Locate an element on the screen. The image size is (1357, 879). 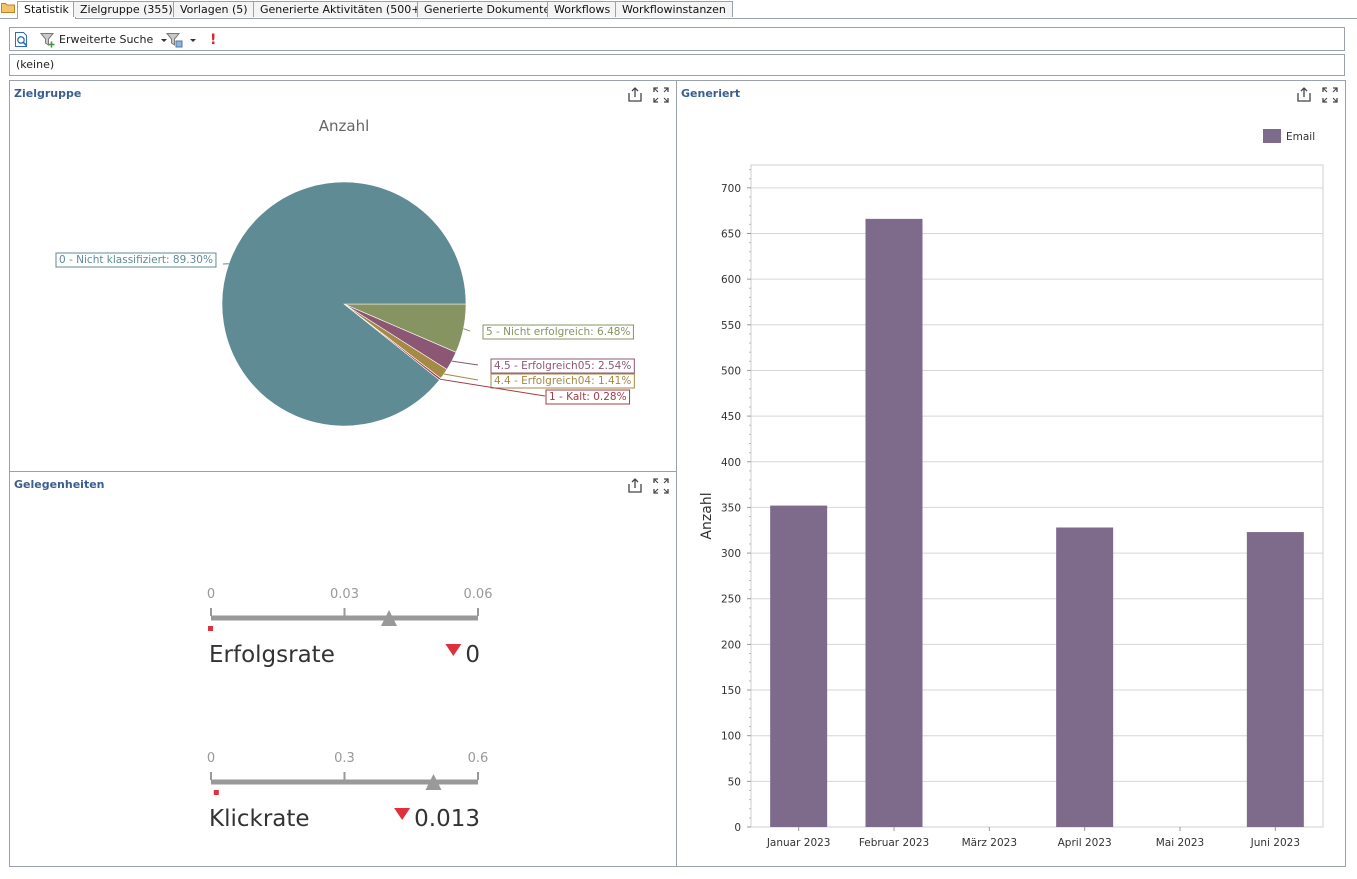
y-tick-label: 150 is located at coordinates (731, 691).